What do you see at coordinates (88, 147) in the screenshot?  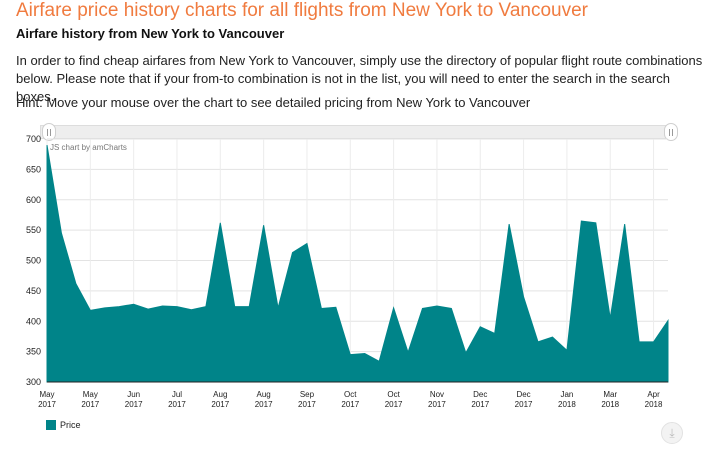 I see `chart-watermark: JS chart by amCharts` at bounding box center [88, 147].